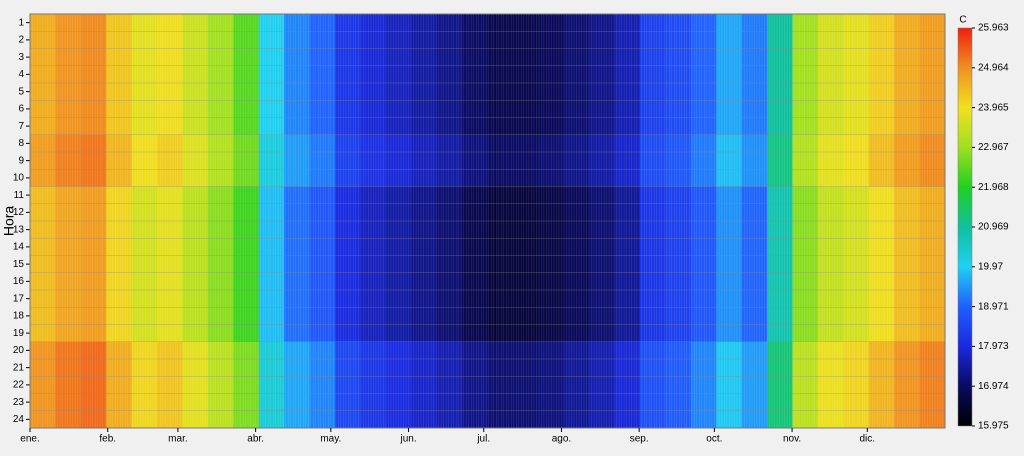 Image resolution: width=1024 pixels, height=456 pixels. I want to click on colorbar-tick-label: 17.973, so click(993, 346).